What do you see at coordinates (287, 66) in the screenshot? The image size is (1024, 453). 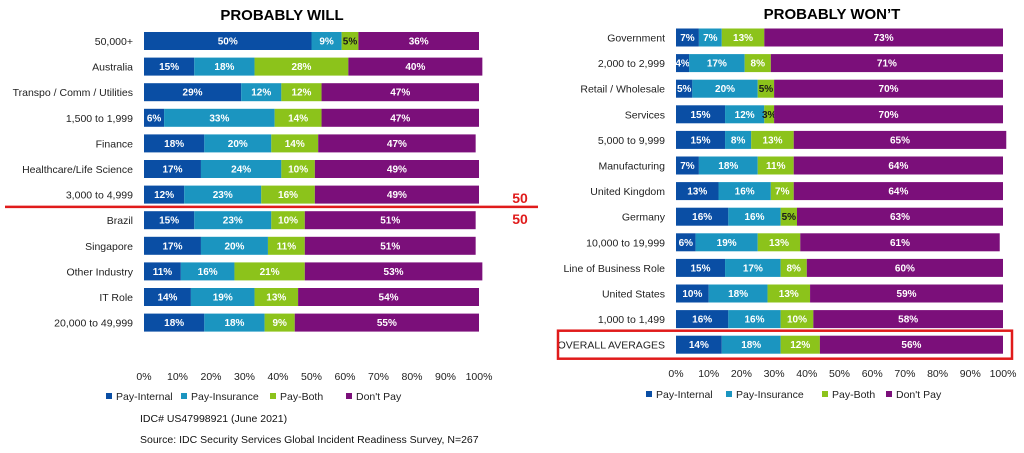 I see `left-bar-row-australia: Australia 15% 18% 28% 40%` at bounding box center [287, 66].